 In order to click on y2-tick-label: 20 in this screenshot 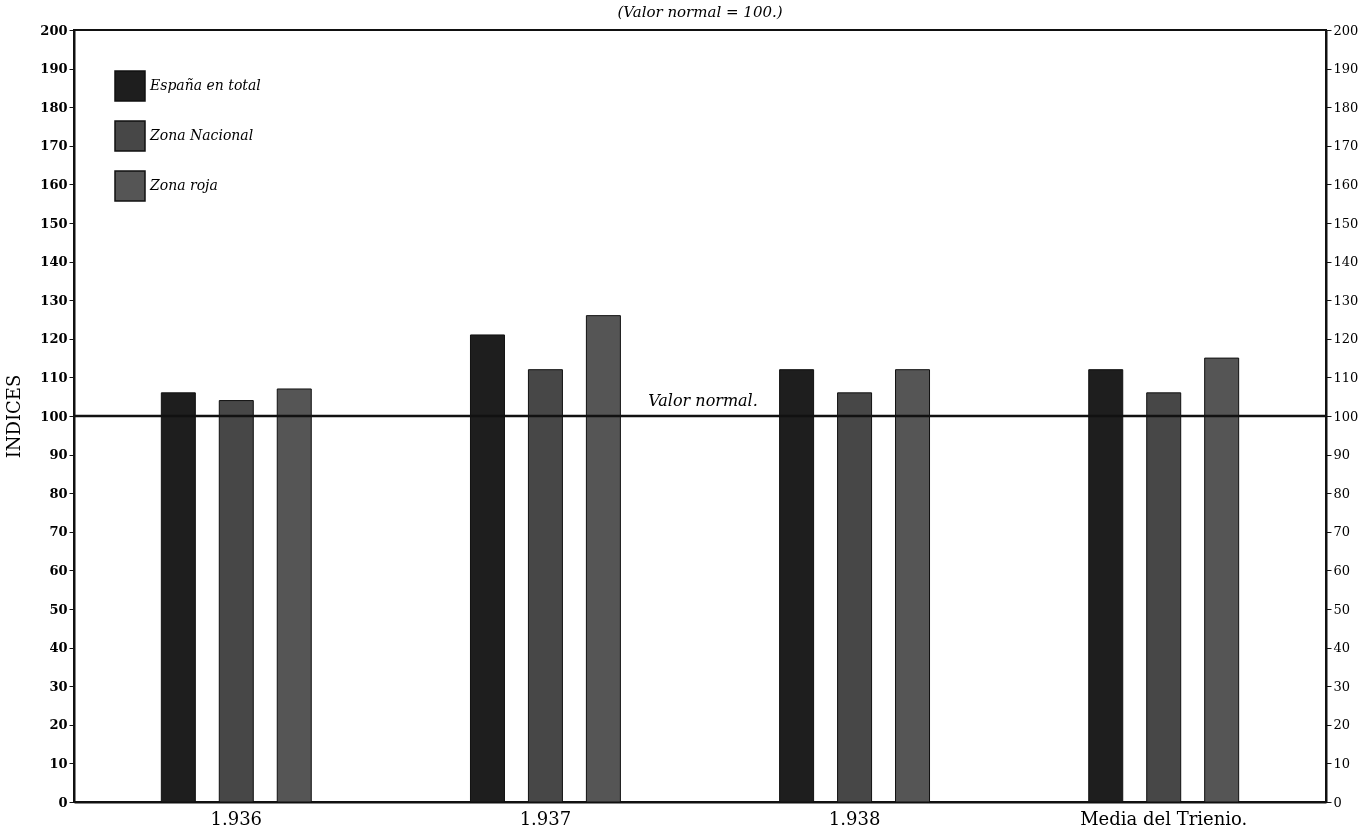, I will do `click(1342, 725)`.